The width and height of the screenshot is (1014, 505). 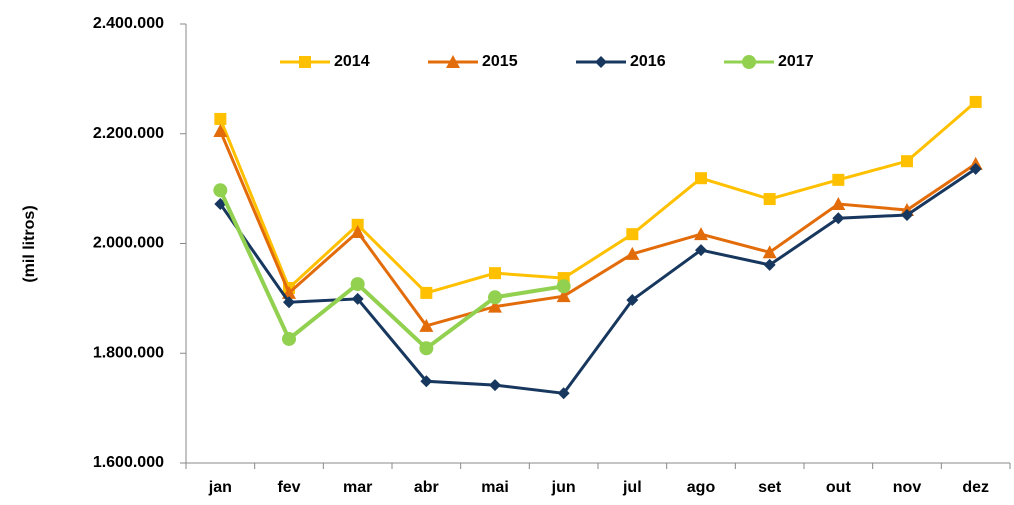 I want to click on x-tick-label: set, so click(x=770, y=487).